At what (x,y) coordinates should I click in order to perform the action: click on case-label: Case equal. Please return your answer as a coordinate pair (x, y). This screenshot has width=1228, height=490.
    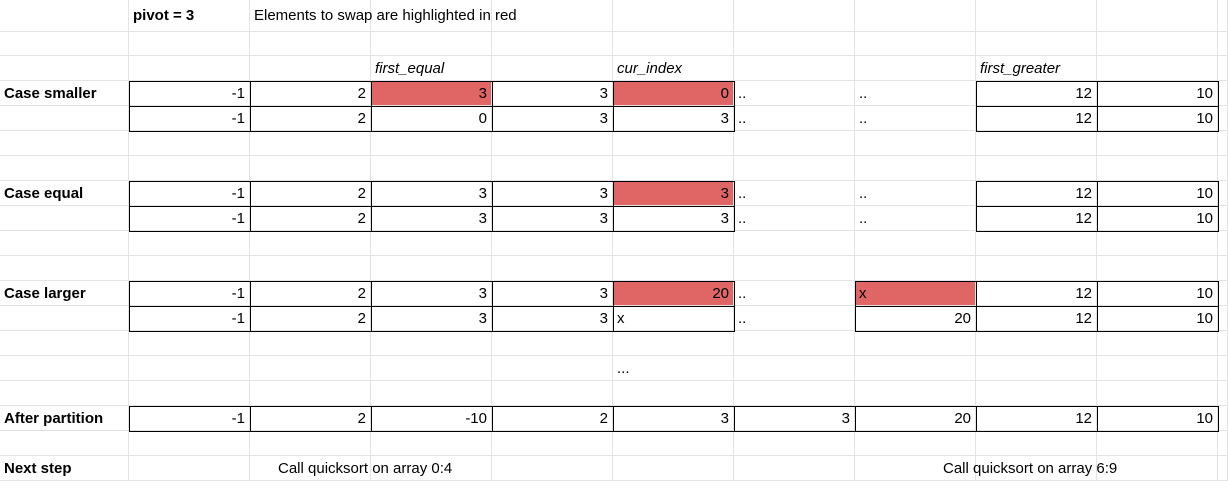
    Looking at the image, I should click on (64, 193).